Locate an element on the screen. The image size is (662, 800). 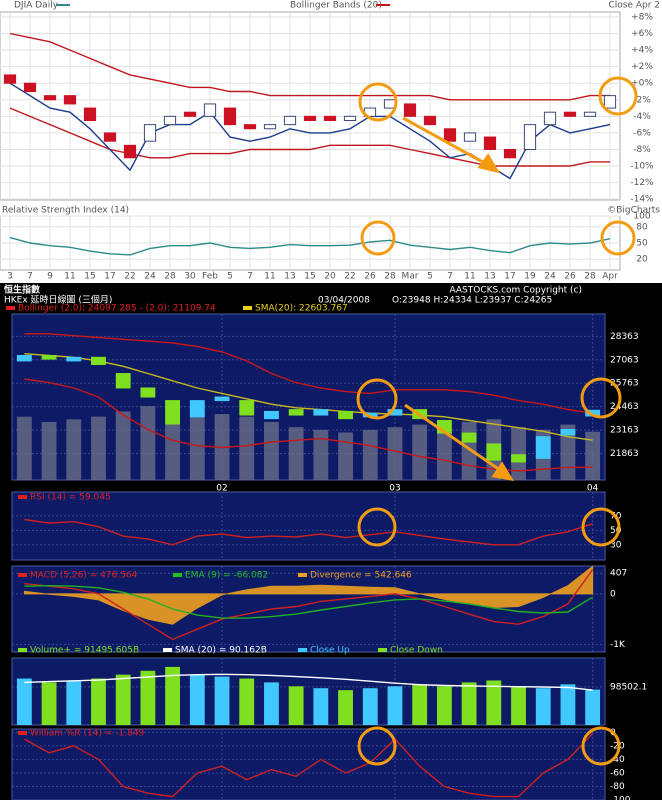
header-text: 03/04/2008 is located at coordinates (344, 301).